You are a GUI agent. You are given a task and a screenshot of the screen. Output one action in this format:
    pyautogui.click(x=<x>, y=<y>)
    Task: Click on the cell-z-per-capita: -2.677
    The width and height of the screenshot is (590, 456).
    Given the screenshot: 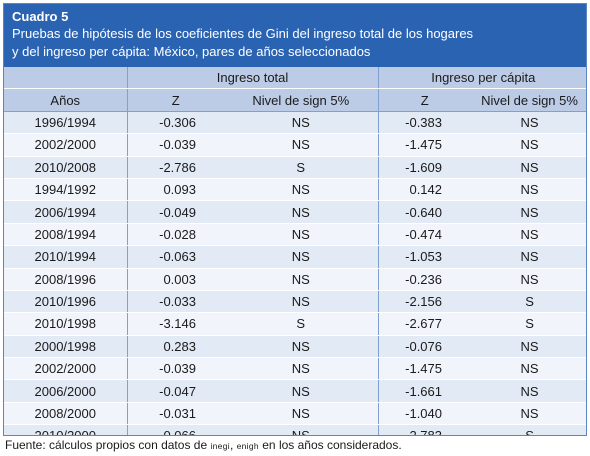 What is the action you would take?
    pyautogui.click(x=424, y=324)
    